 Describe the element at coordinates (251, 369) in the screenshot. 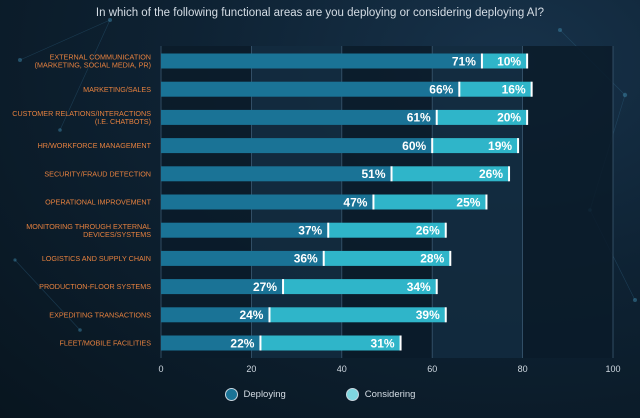

I see `x-tick-label-20: 20` at that location.